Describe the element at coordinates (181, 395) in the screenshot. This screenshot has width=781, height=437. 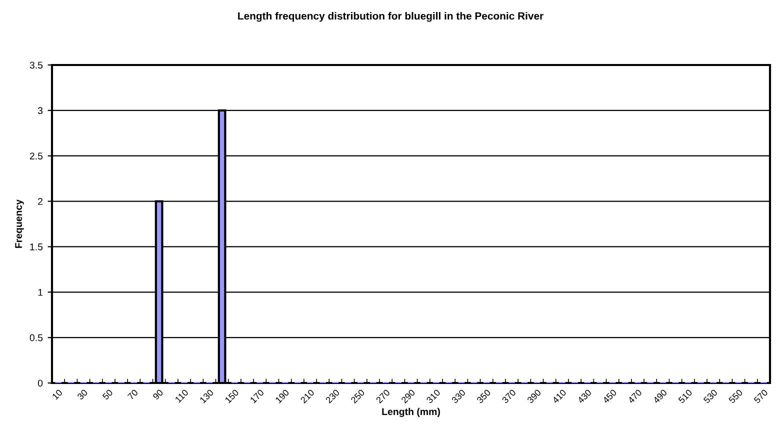
I see `x-tick-label: 110` at that location.